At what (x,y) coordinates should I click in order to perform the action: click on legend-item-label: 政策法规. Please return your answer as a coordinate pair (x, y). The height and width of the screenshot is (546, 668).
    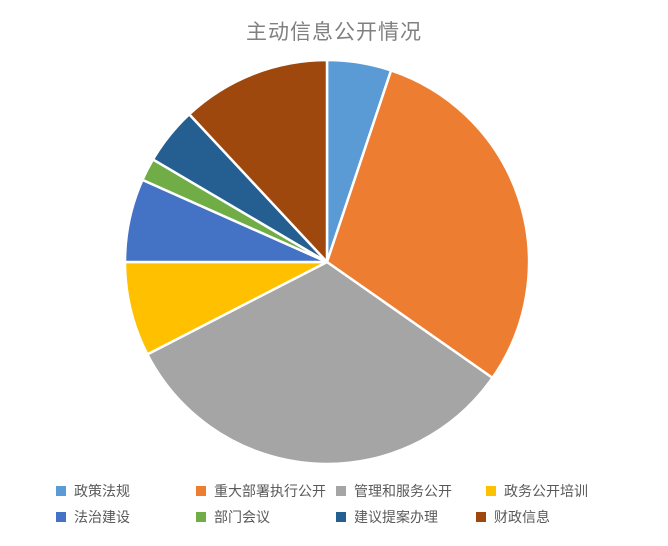
    Looking at the image, I should click on (102, 491).